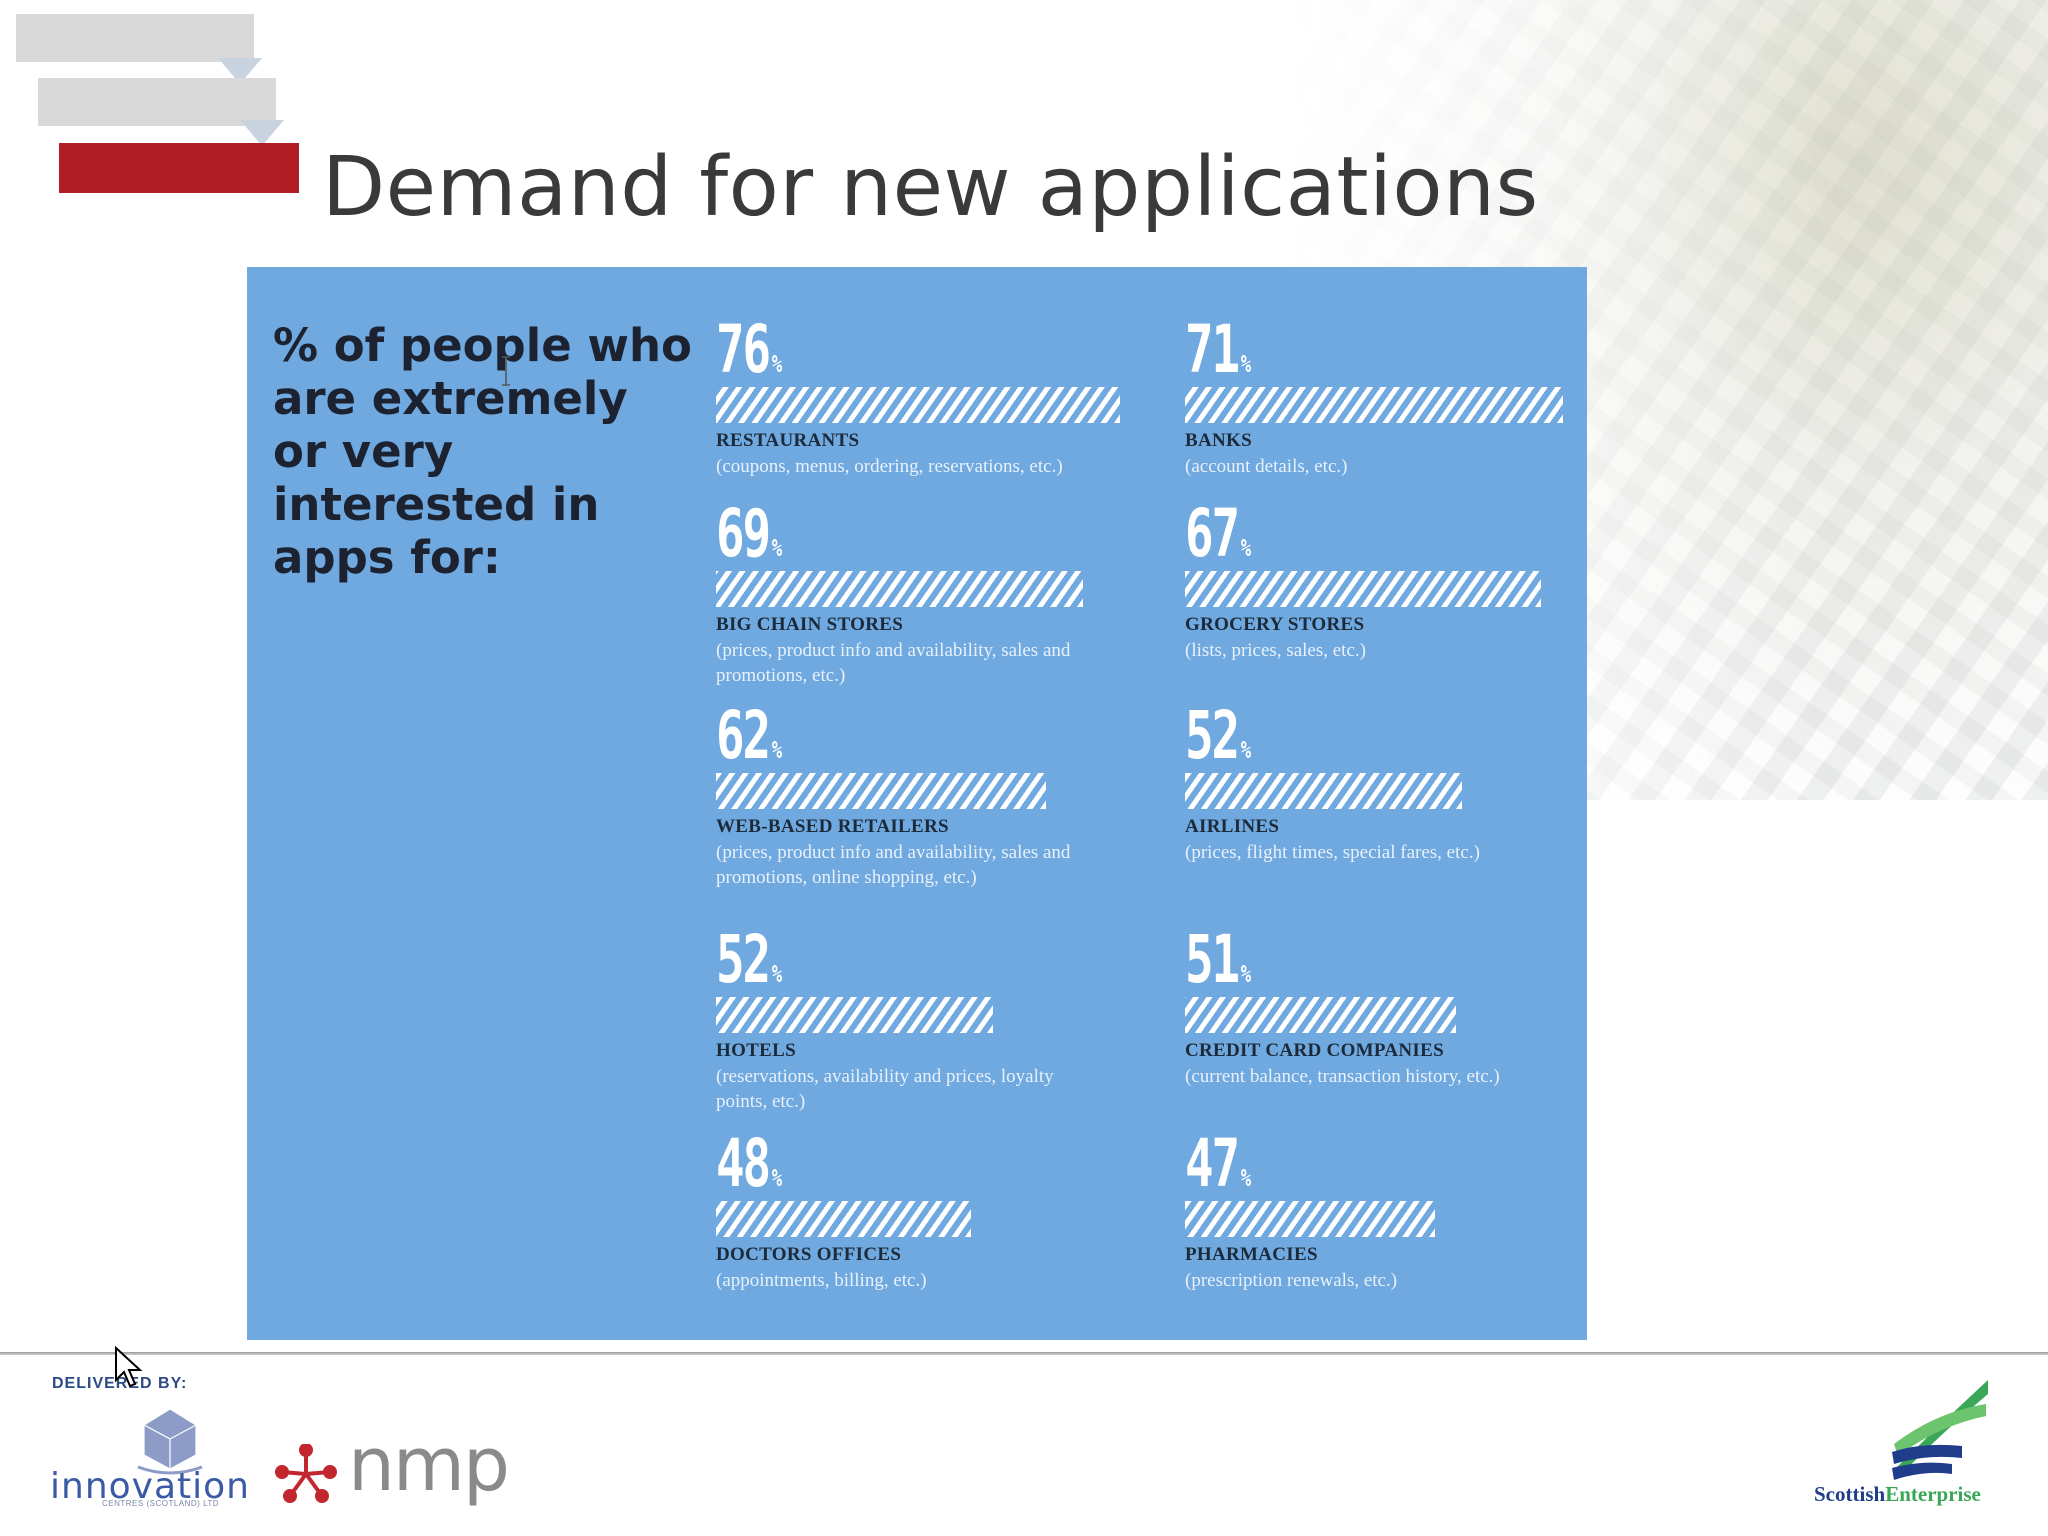  What do you see at coordinates (1275, 650) in the screenshot?
I see `category-description: (lists, prices, sales, etc.)` at bounding box center [1275, 650].